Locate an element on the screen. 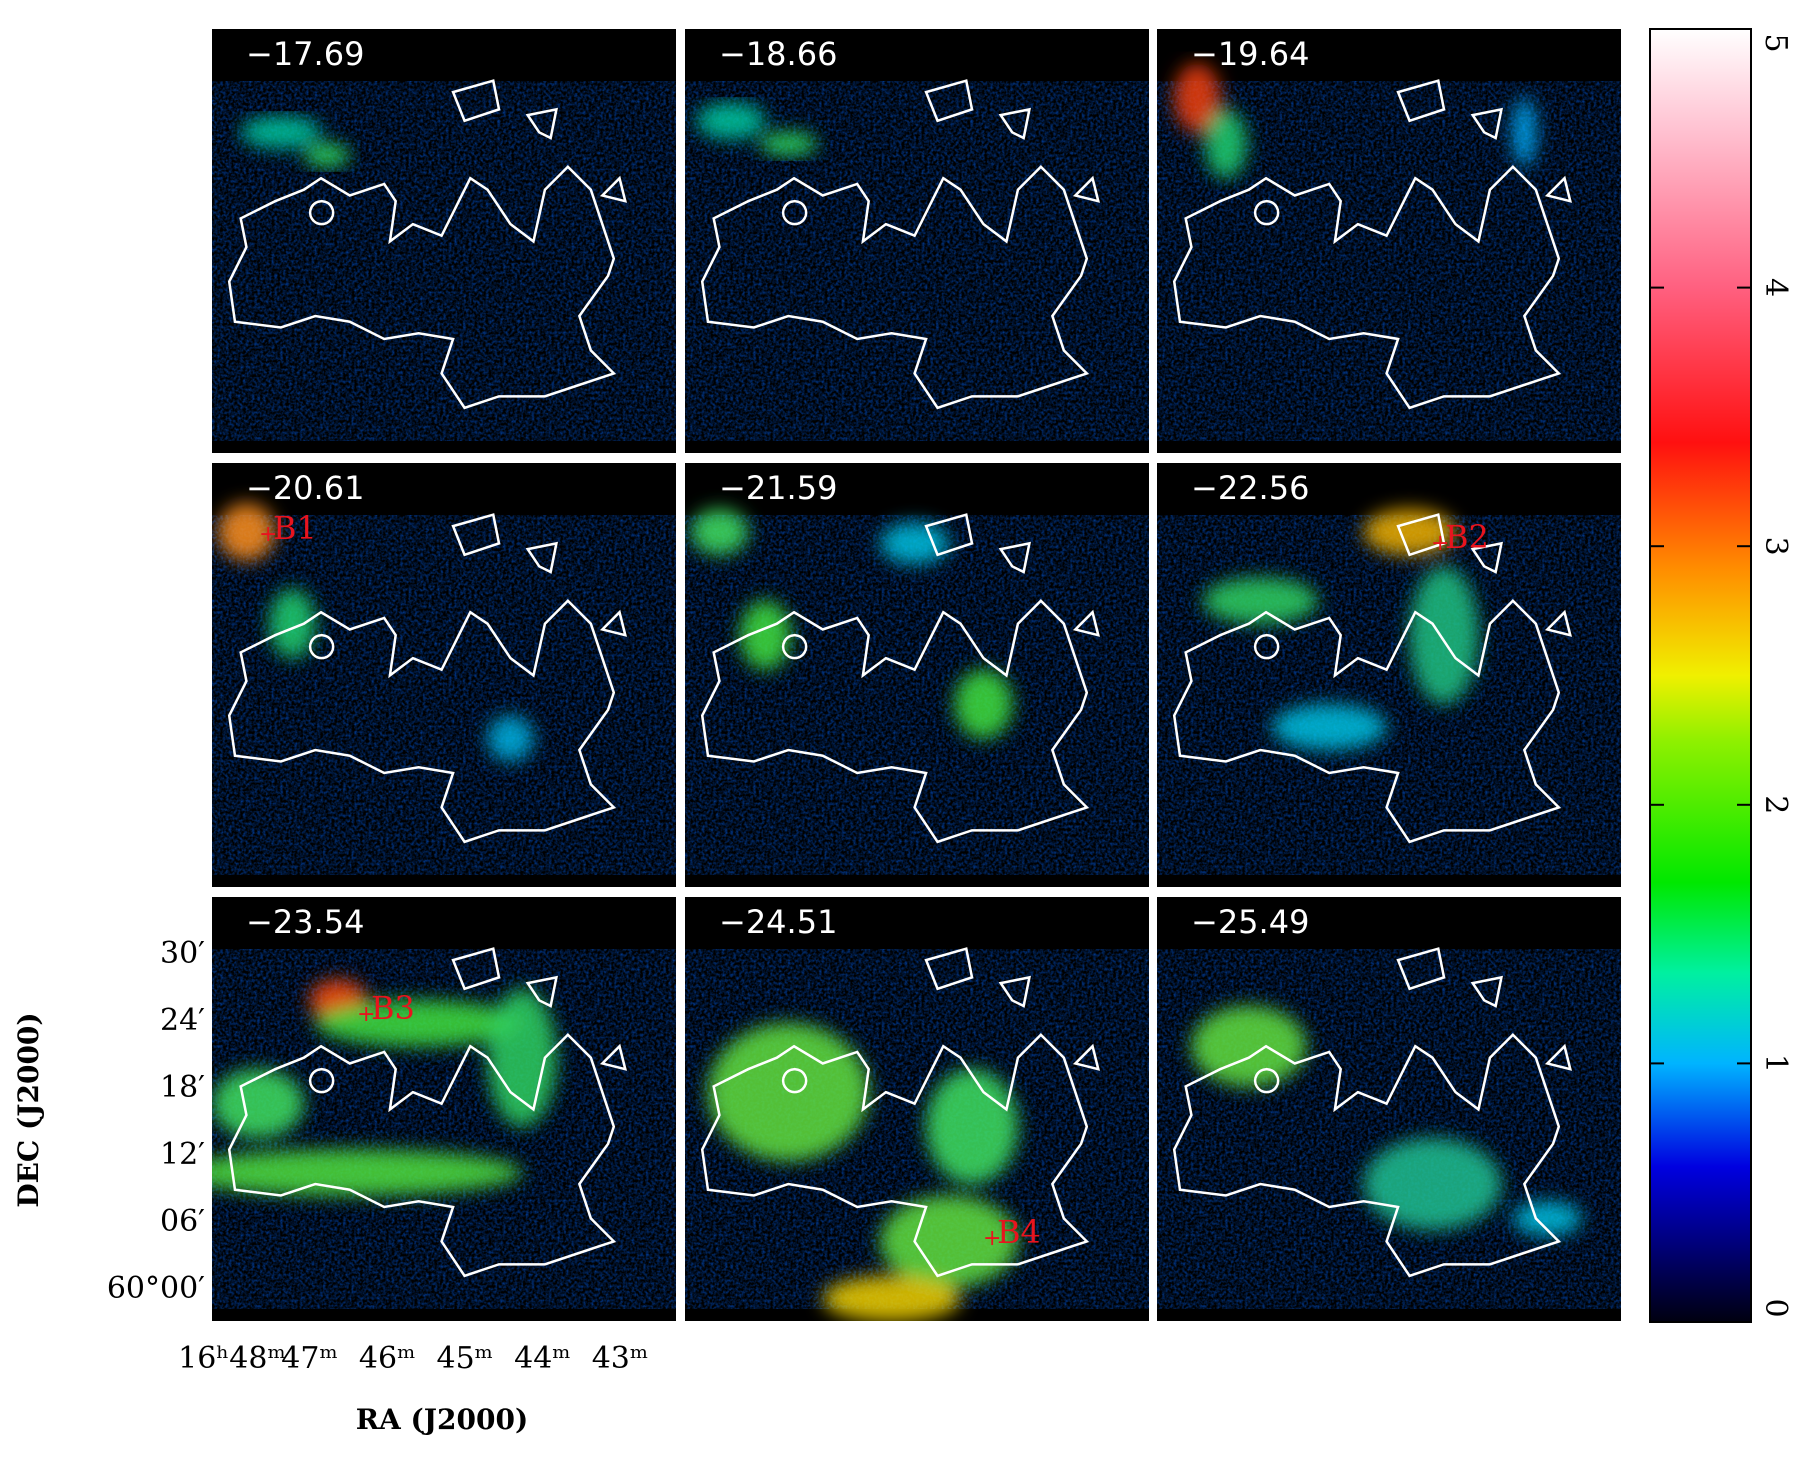  source-label: B2 is located at coordinates (1467, 537).